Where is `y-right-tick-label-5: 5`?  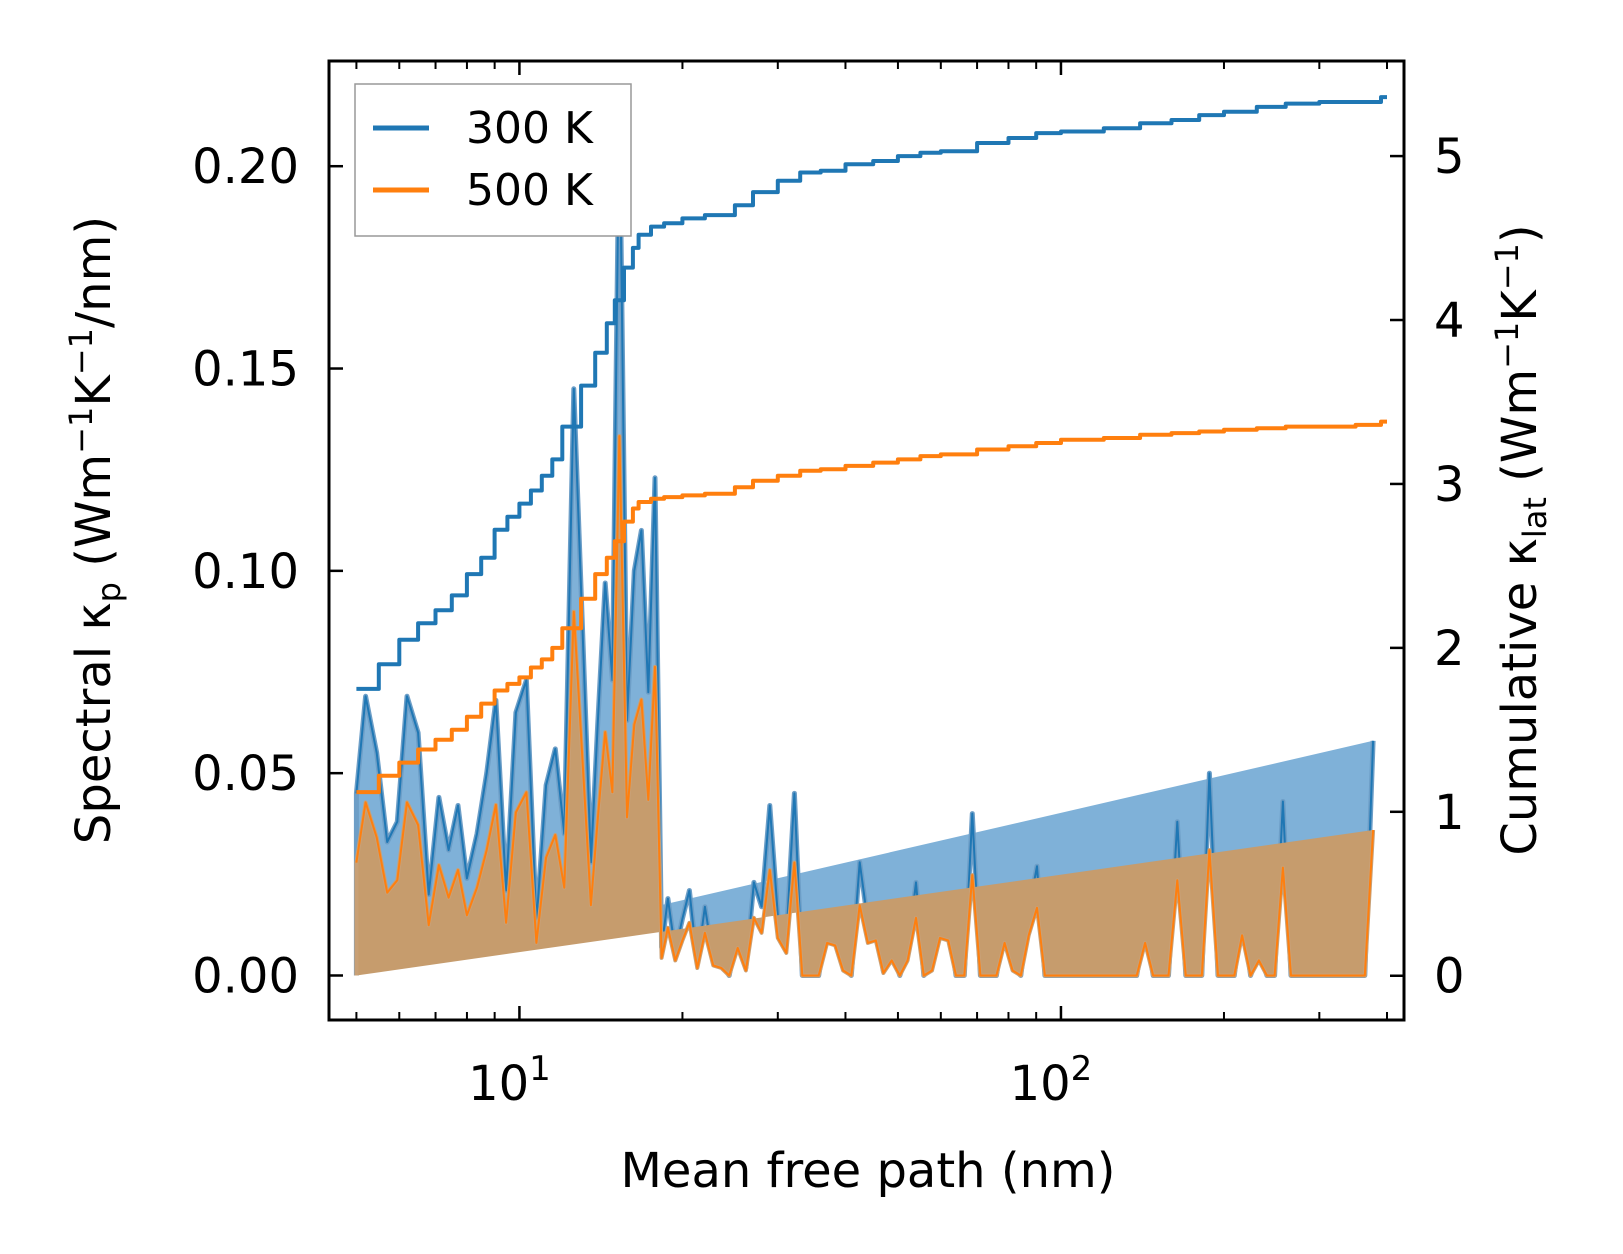
y-right-tick-label-5: 5 is located at coordinates (1449, 157).